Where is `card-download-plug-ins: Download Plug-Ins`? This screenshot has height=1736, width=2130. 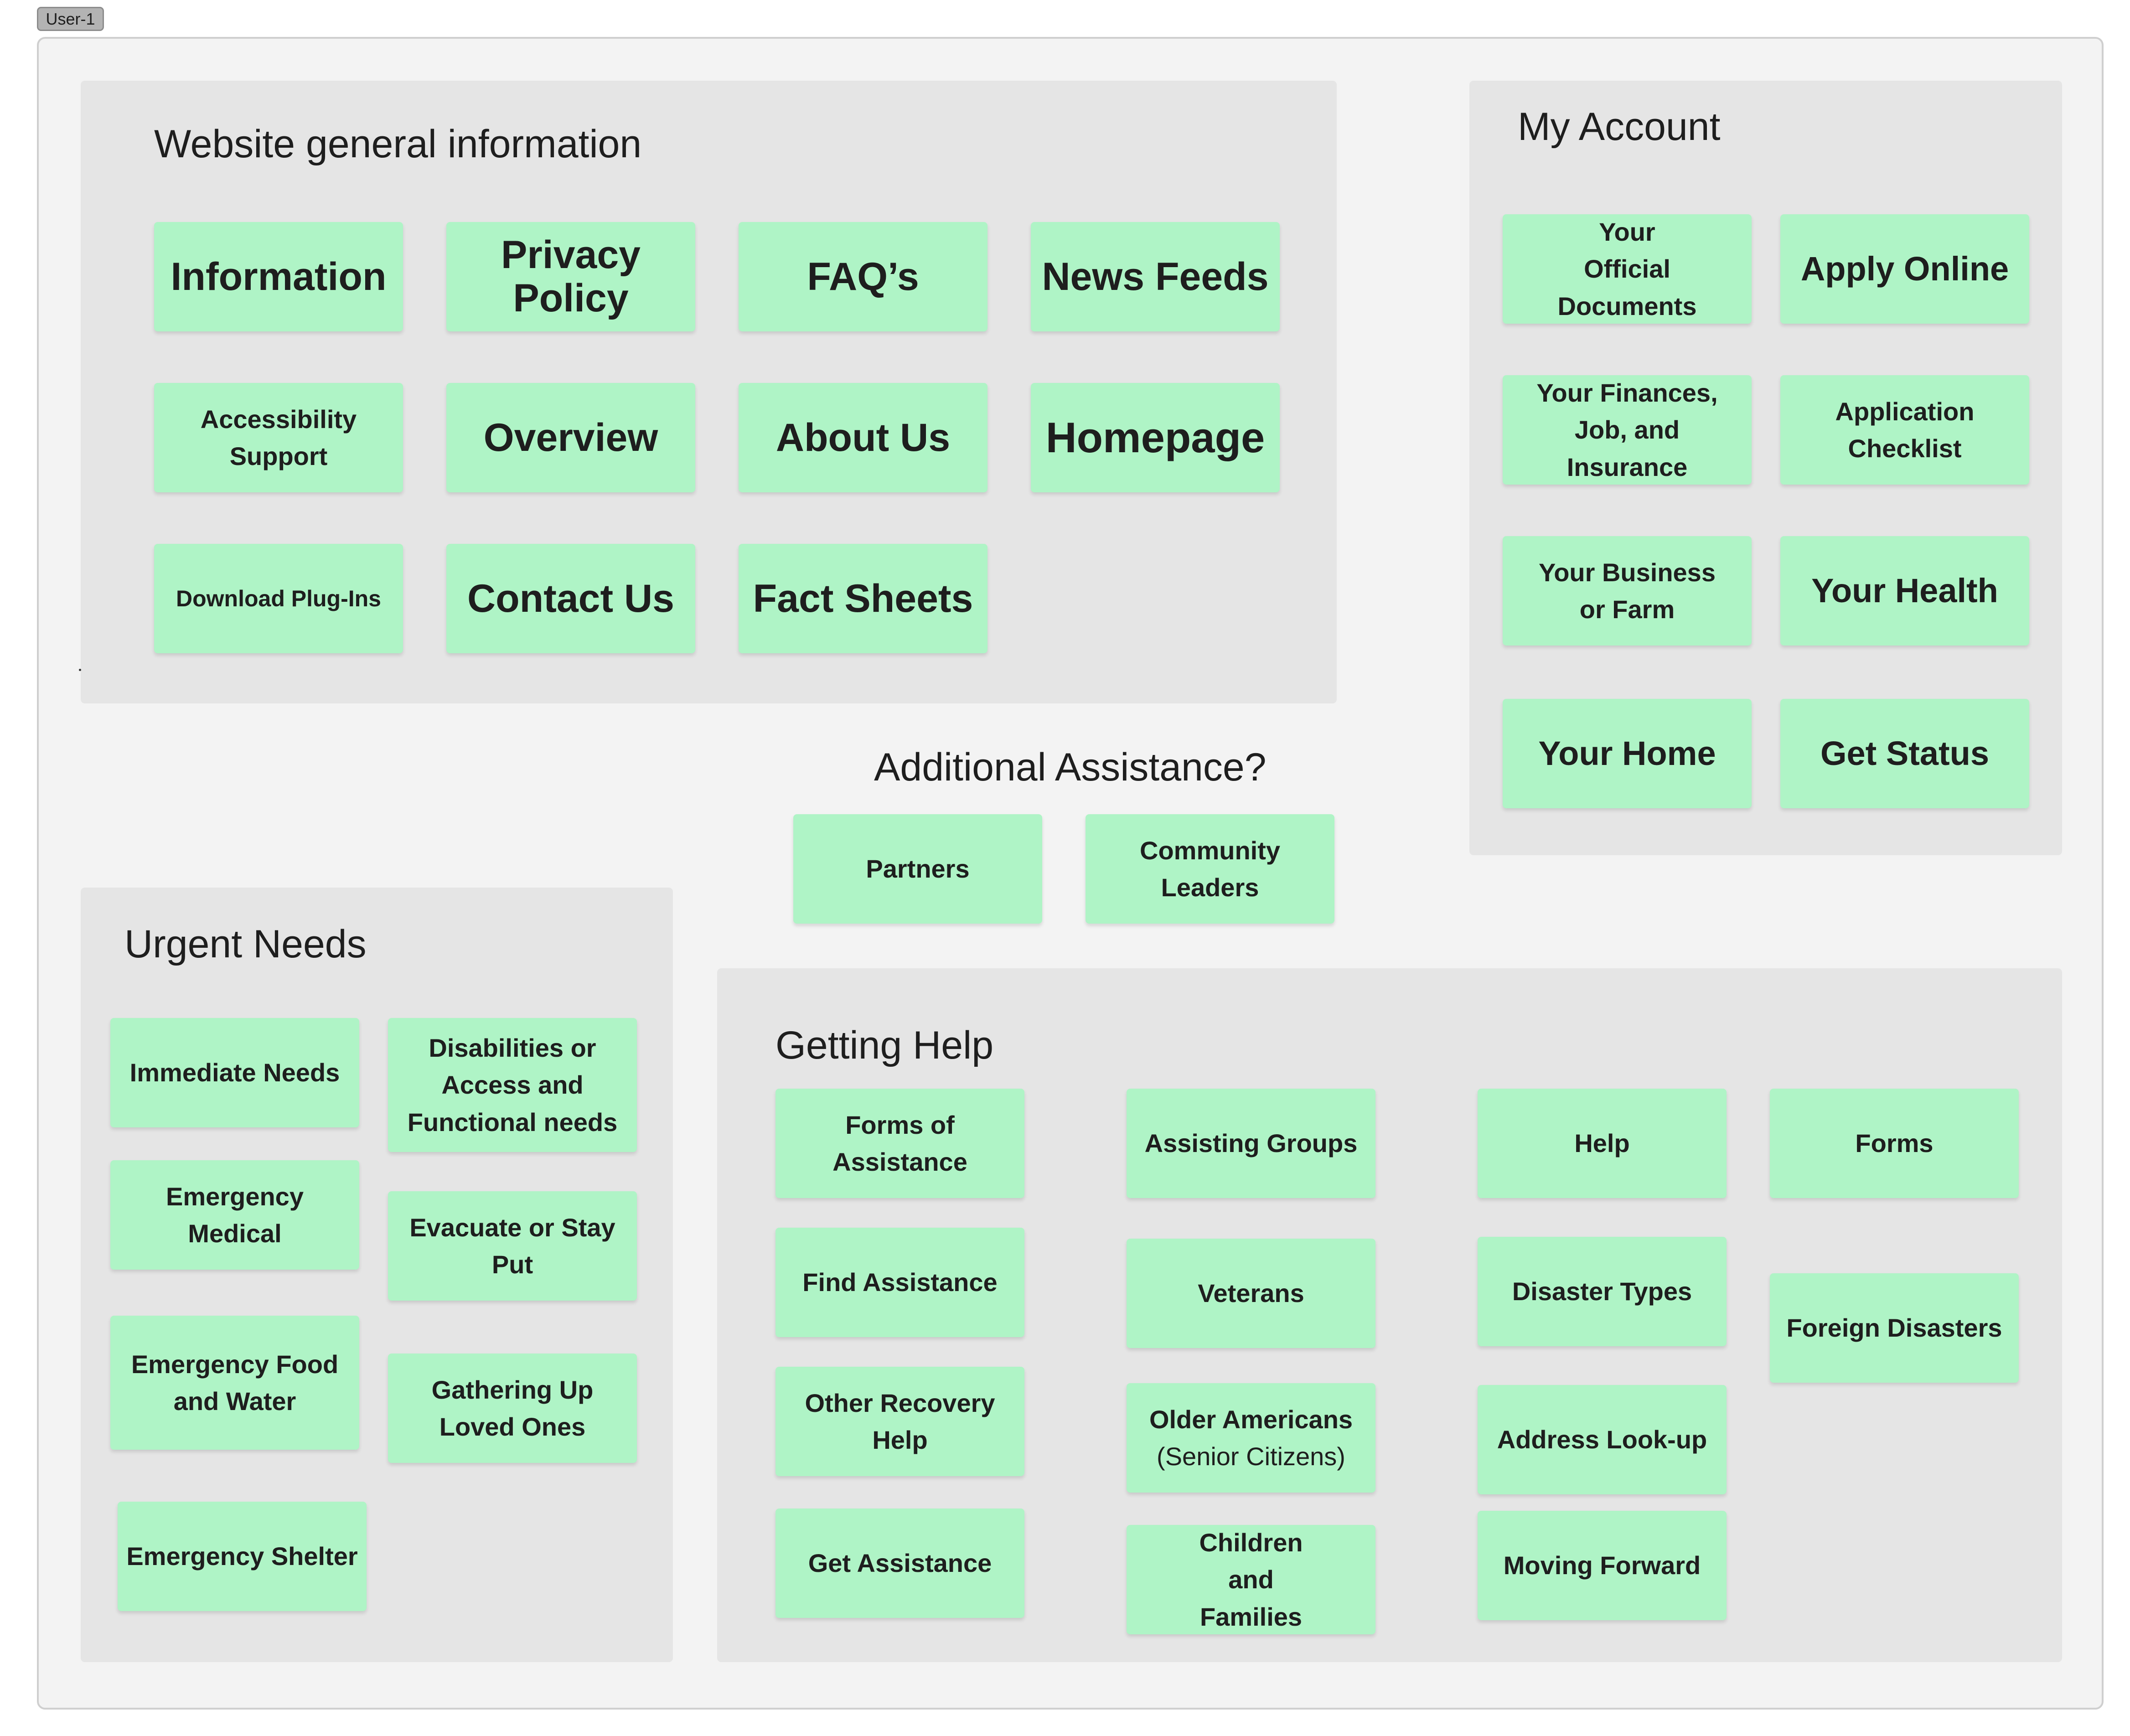 card-download-plug-ins: Download Plug-Ins is located at coordinates (278, 598).